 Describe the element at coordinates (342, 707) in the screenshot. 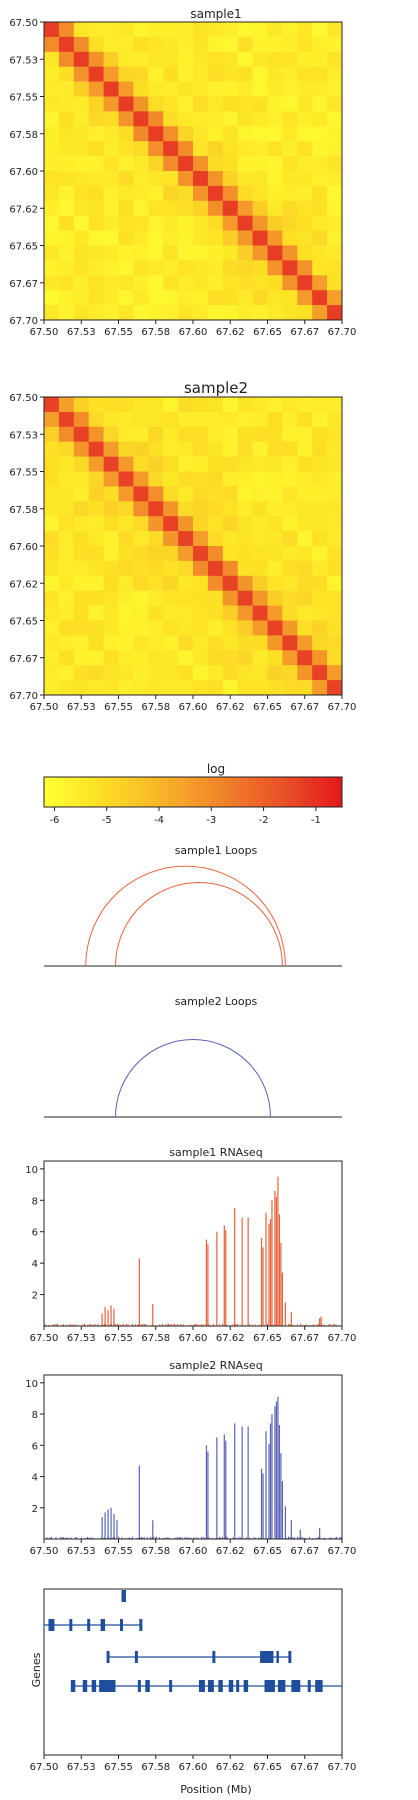

I see `heatmap-x-tick-label: 67.70` at that location.